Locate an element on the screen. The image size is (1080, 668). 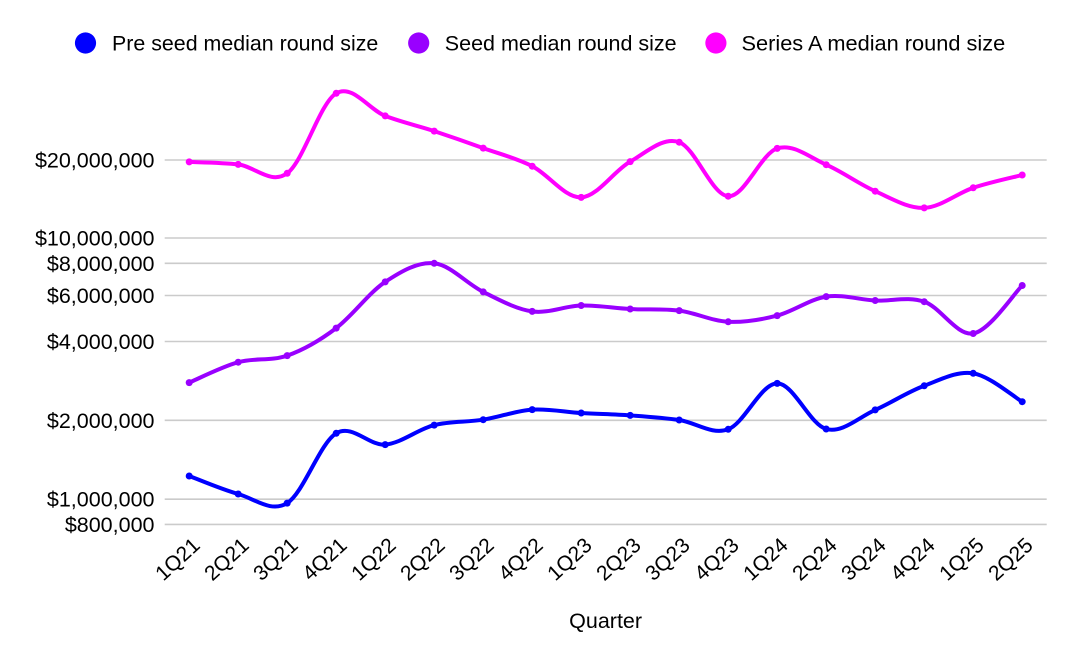
svg-text: $2,000,000 is located at coordinates (101, 421).